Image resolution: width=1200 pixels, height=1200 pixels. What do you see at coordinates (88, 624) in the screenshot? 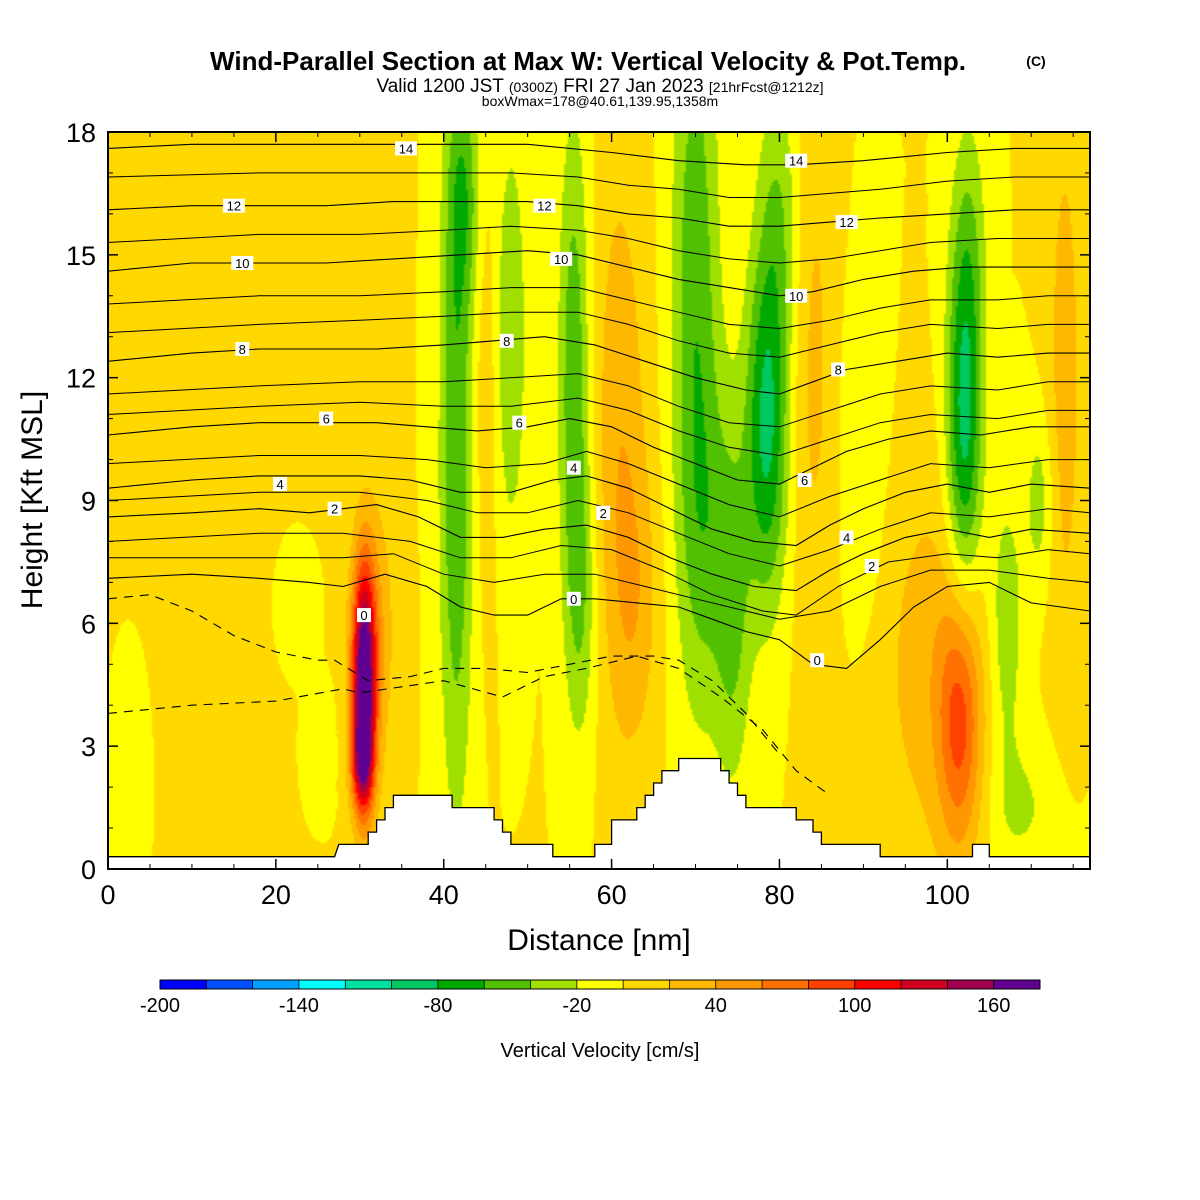
I see `y-tick-label: 6` at bounding box center [88, 624].